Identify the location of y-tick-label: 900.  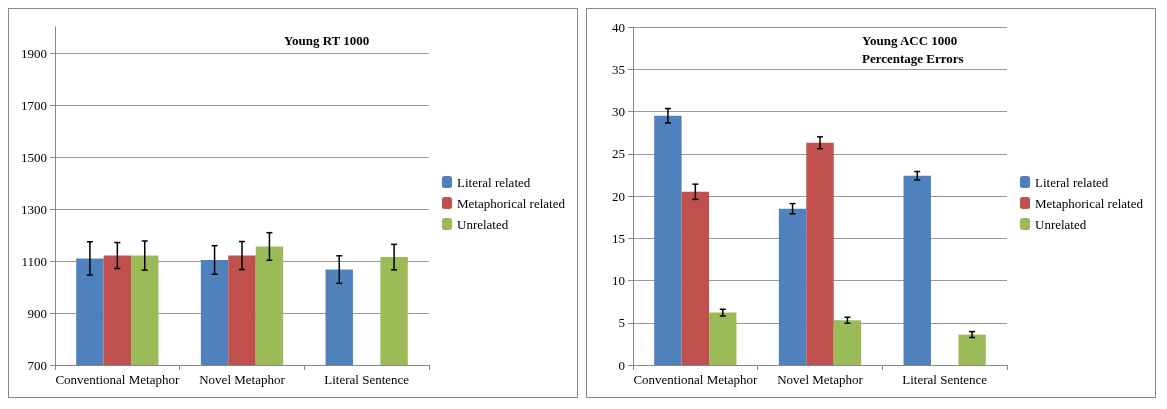
(37, 313).